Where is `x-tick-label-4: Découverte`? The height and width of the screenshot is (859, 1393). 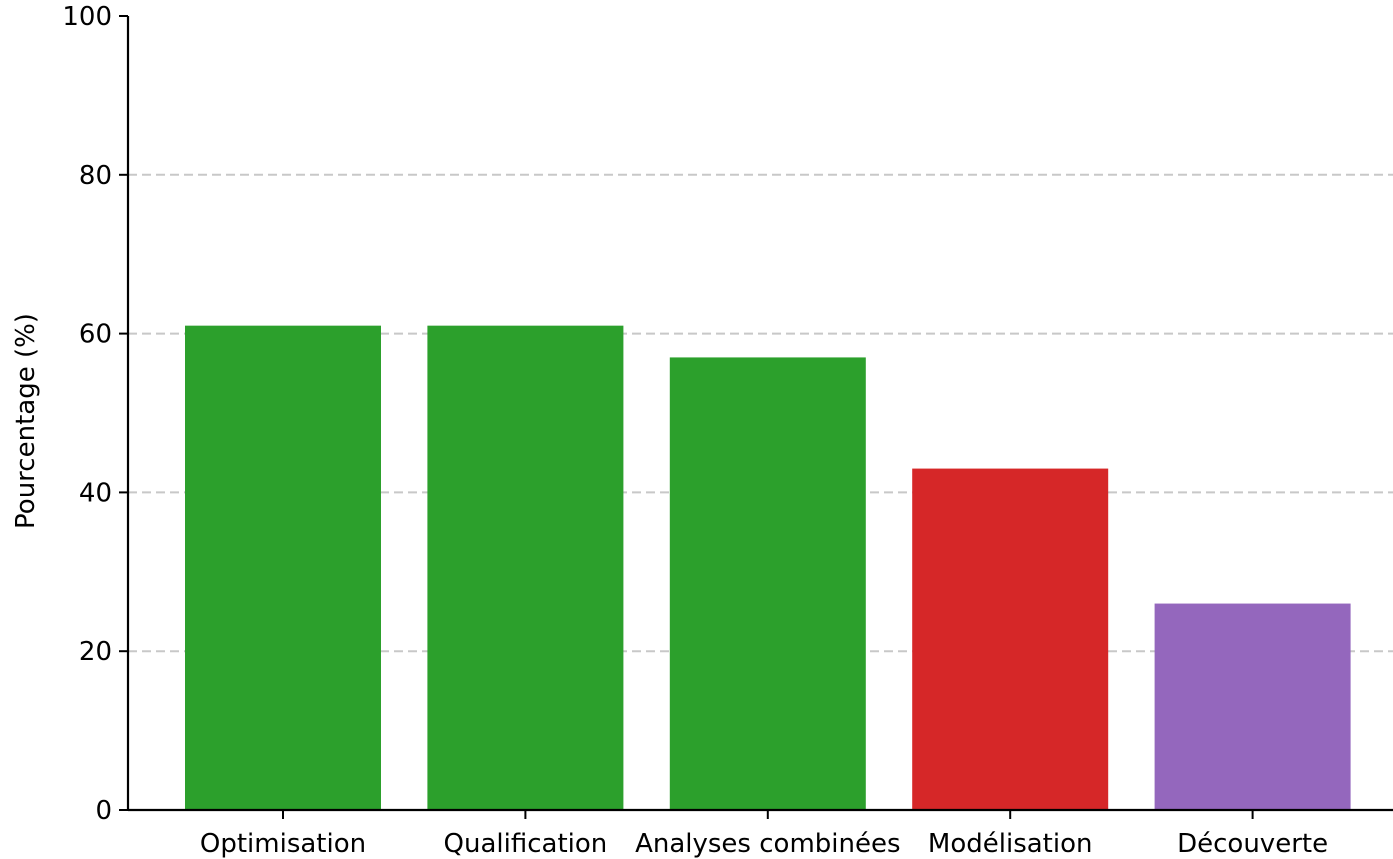 x-tick-label-4: Découverte is located at coordinates (1252, 844).